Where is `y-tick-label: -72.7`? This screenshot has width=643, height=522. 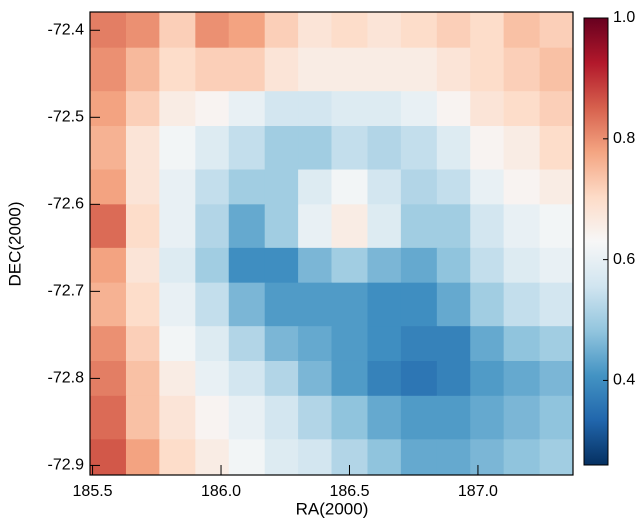 y-tick-label: -72.7 is located at coordinates (66, 291).